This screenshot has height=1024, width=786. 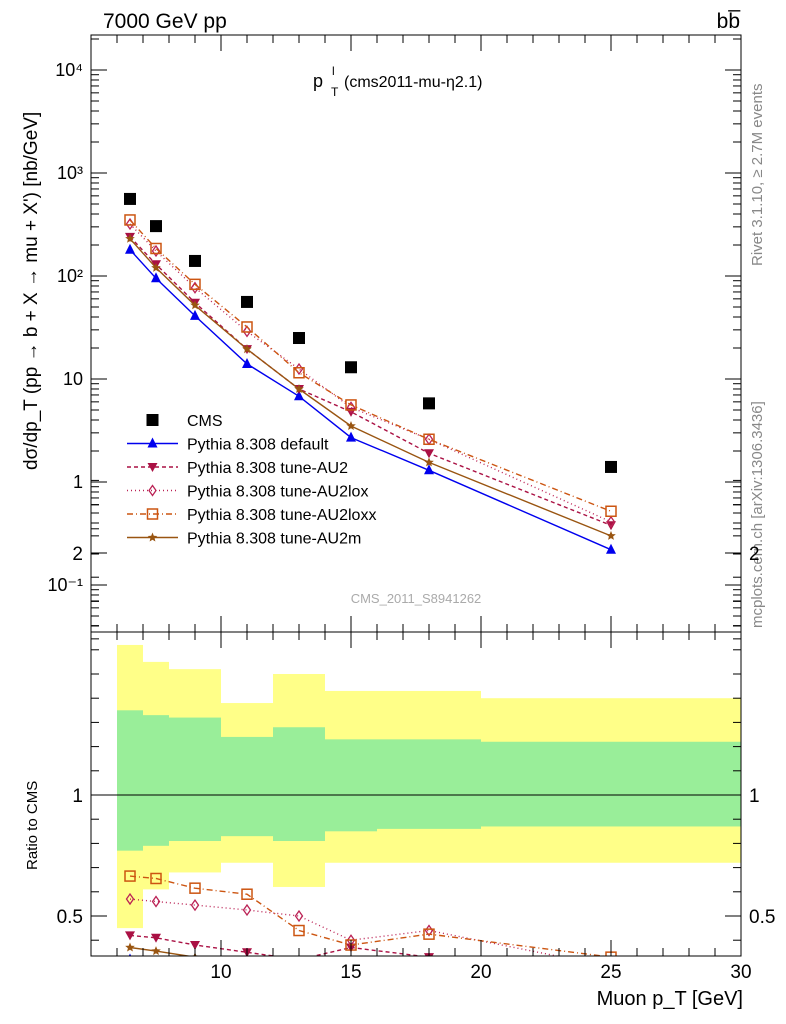 I want to click on main-ylabel: dσ/dp_T (pp → b + X → mu + X') [nb/GeV], so click(x=31, y=291).